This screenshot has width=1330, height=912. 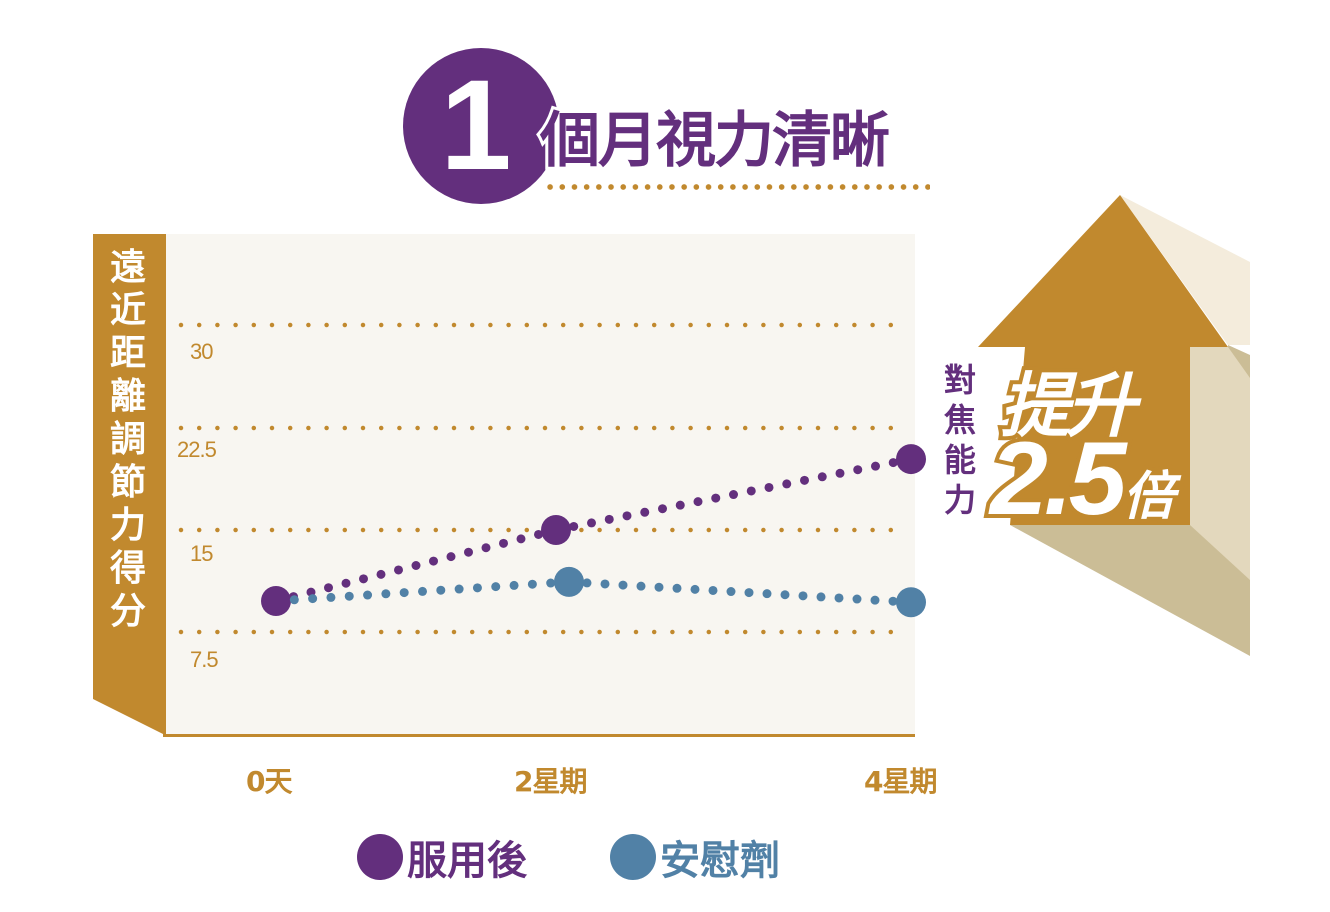 What do you see at coordinates (467, 861) in the screenshot?
I see `legend-label-treatment: 服用後` at bounding box center [467, 861].